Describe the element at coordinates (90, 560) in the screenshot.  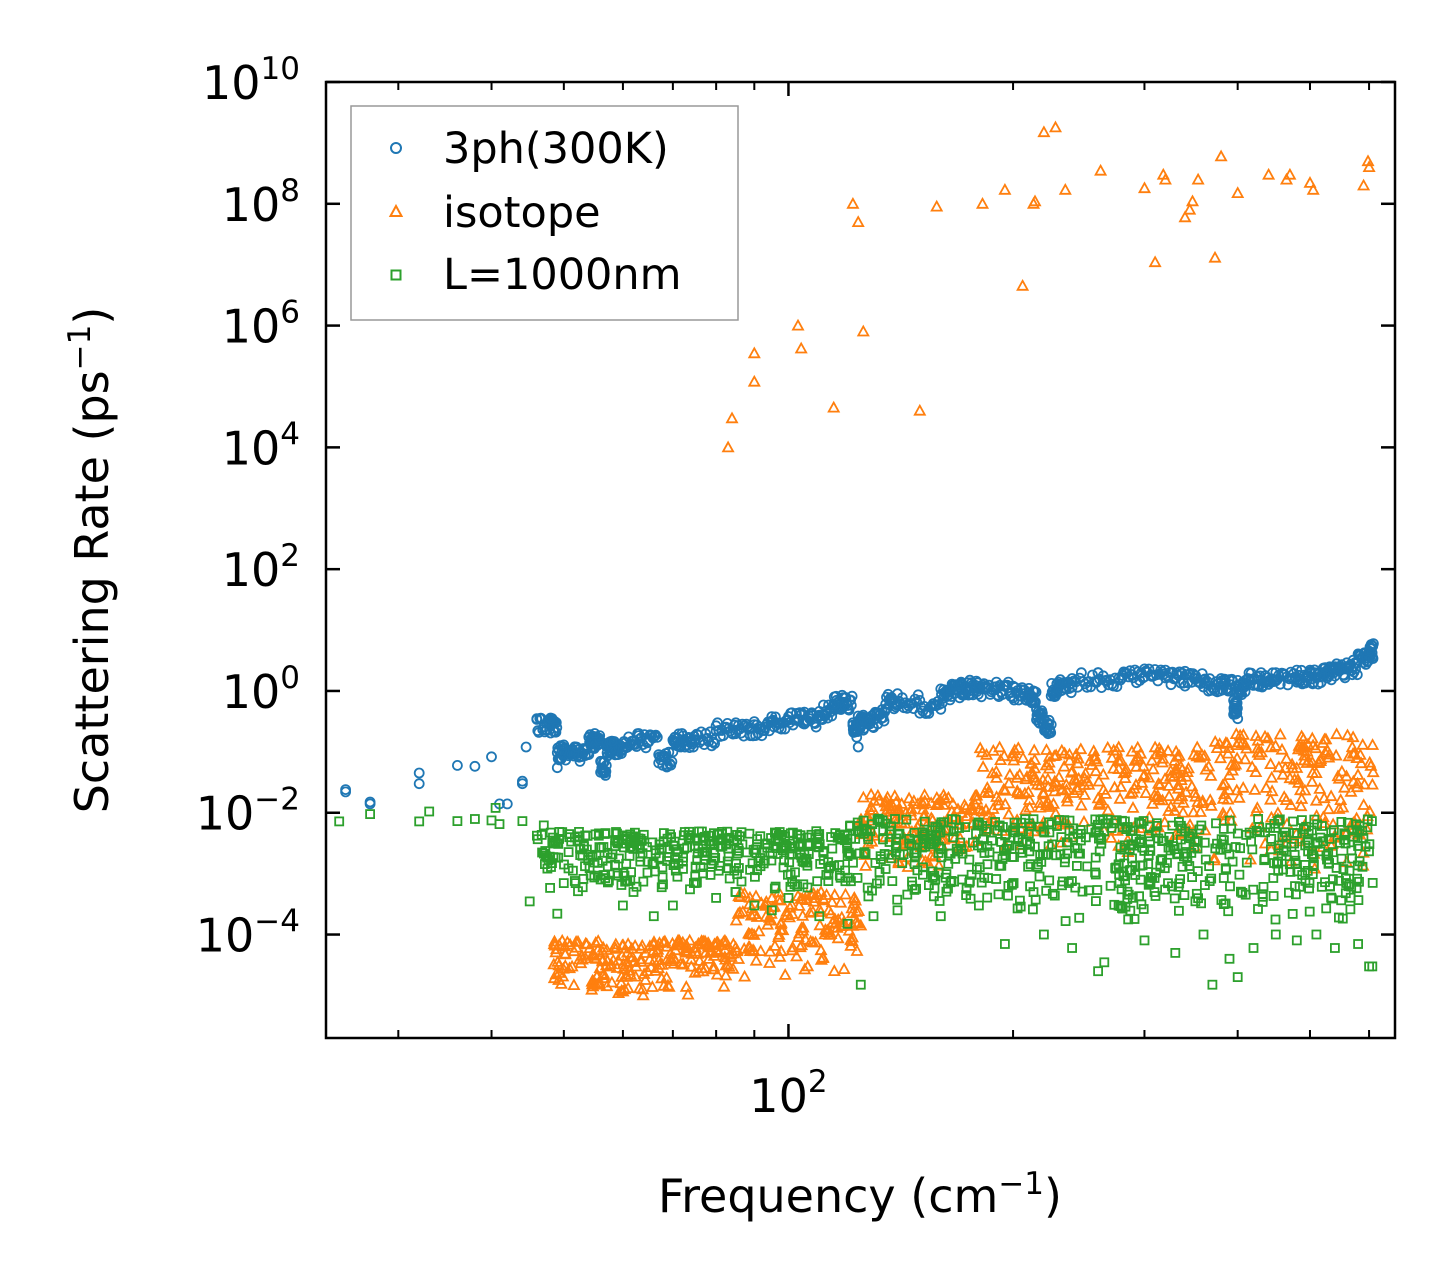
I see `y-axis-label: Scattering Rate (ps−1)` at that location.